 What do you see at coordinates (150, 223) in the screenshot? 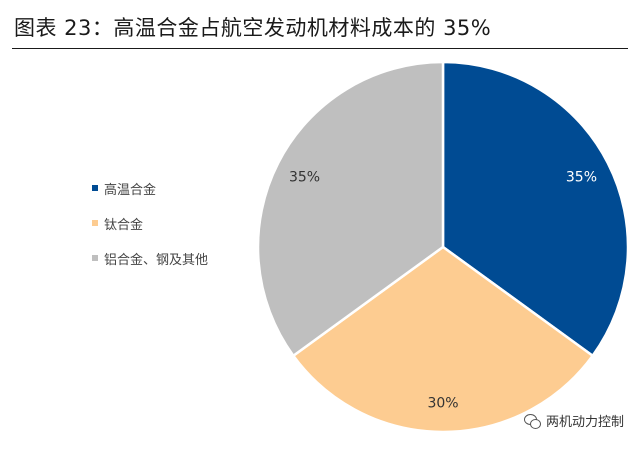
I see `legend-item-titanium-alloy: 钛合金` at bounding box center [150, 223].